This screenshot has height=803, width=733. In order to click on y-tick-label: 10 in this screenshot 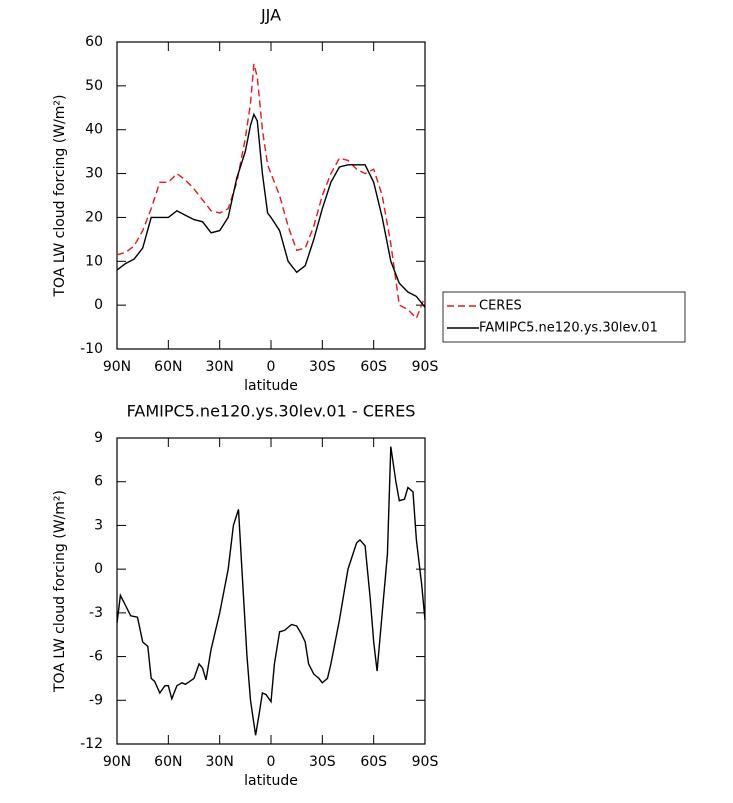, I will do `click(94, 261)`.